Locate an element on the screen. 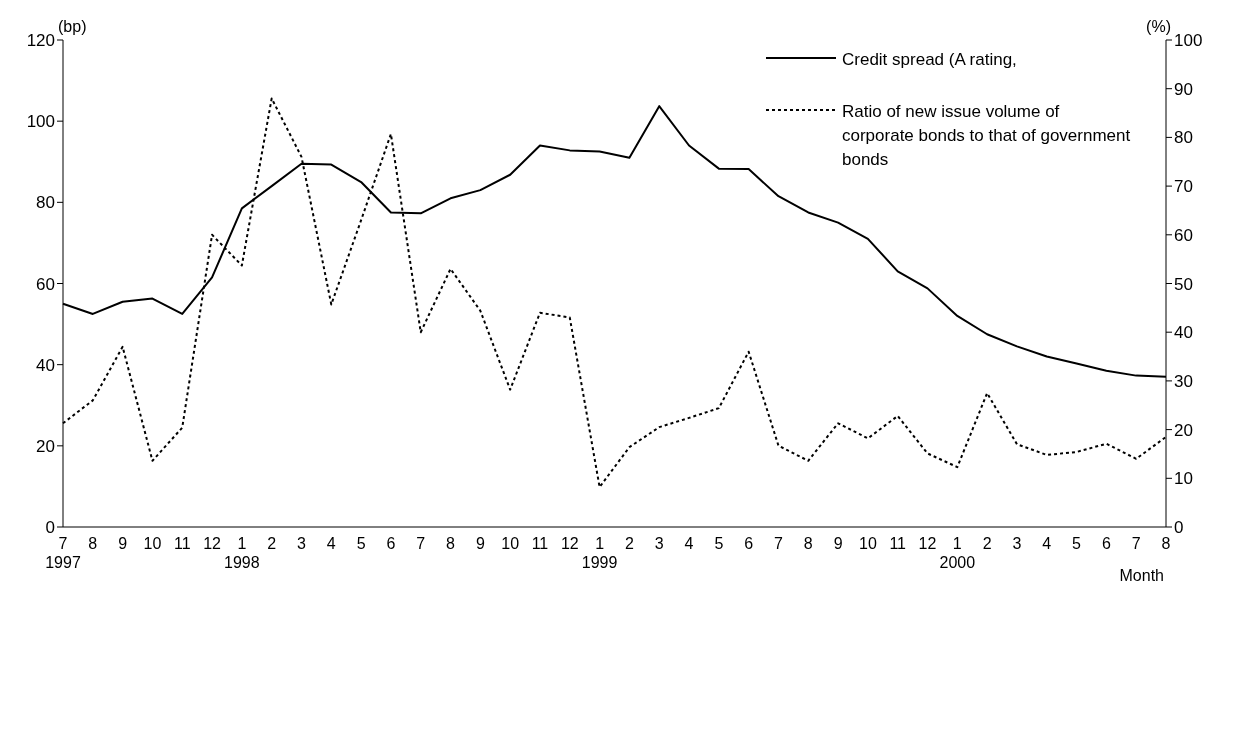 Image resolution: width=1244 pixels, height=753 pixels. x-tick-label: 1 1999 is located at coordinates (599, 553).